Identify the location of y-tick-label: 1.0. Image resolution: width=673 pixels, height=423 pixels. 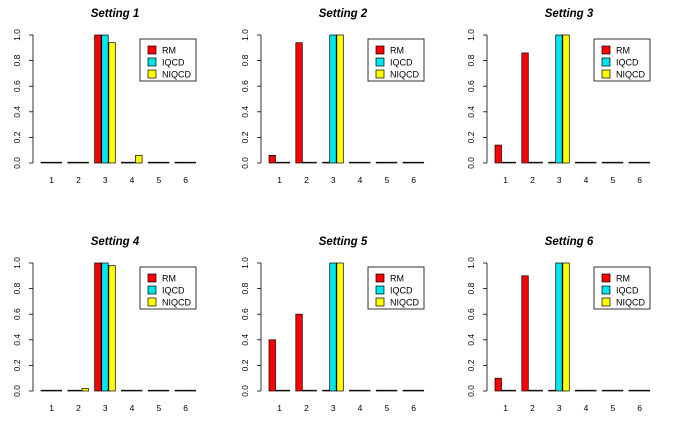
(471, 263).